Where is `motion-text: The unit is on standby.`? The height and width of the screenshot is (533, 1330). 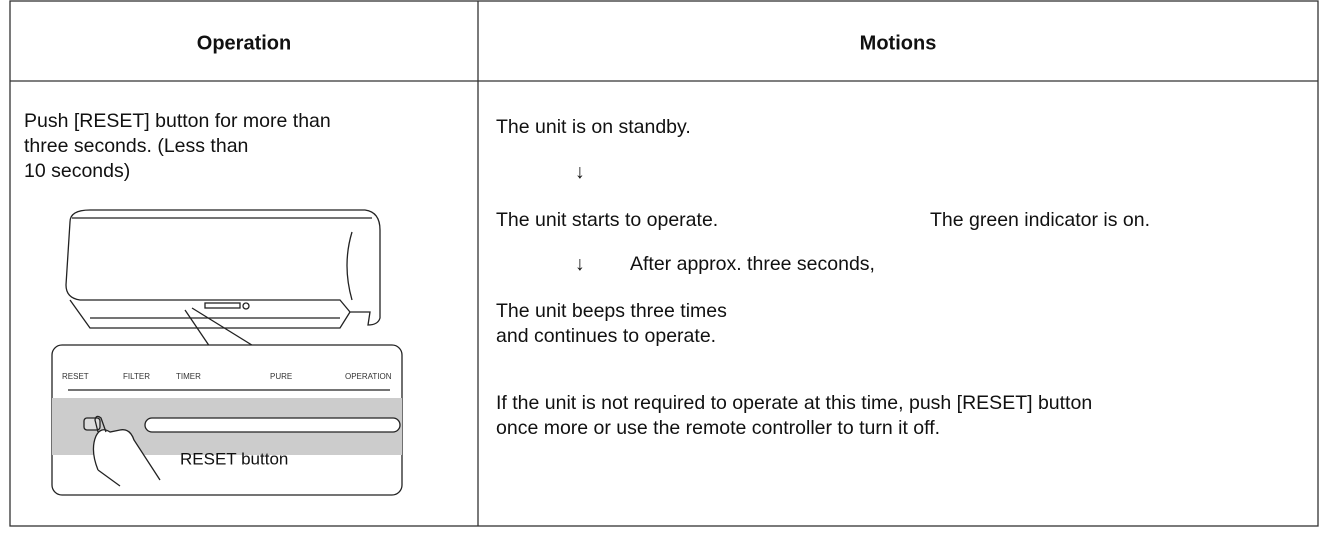
motion-text: The unit is on standby. is located at coordinates (593, 127).